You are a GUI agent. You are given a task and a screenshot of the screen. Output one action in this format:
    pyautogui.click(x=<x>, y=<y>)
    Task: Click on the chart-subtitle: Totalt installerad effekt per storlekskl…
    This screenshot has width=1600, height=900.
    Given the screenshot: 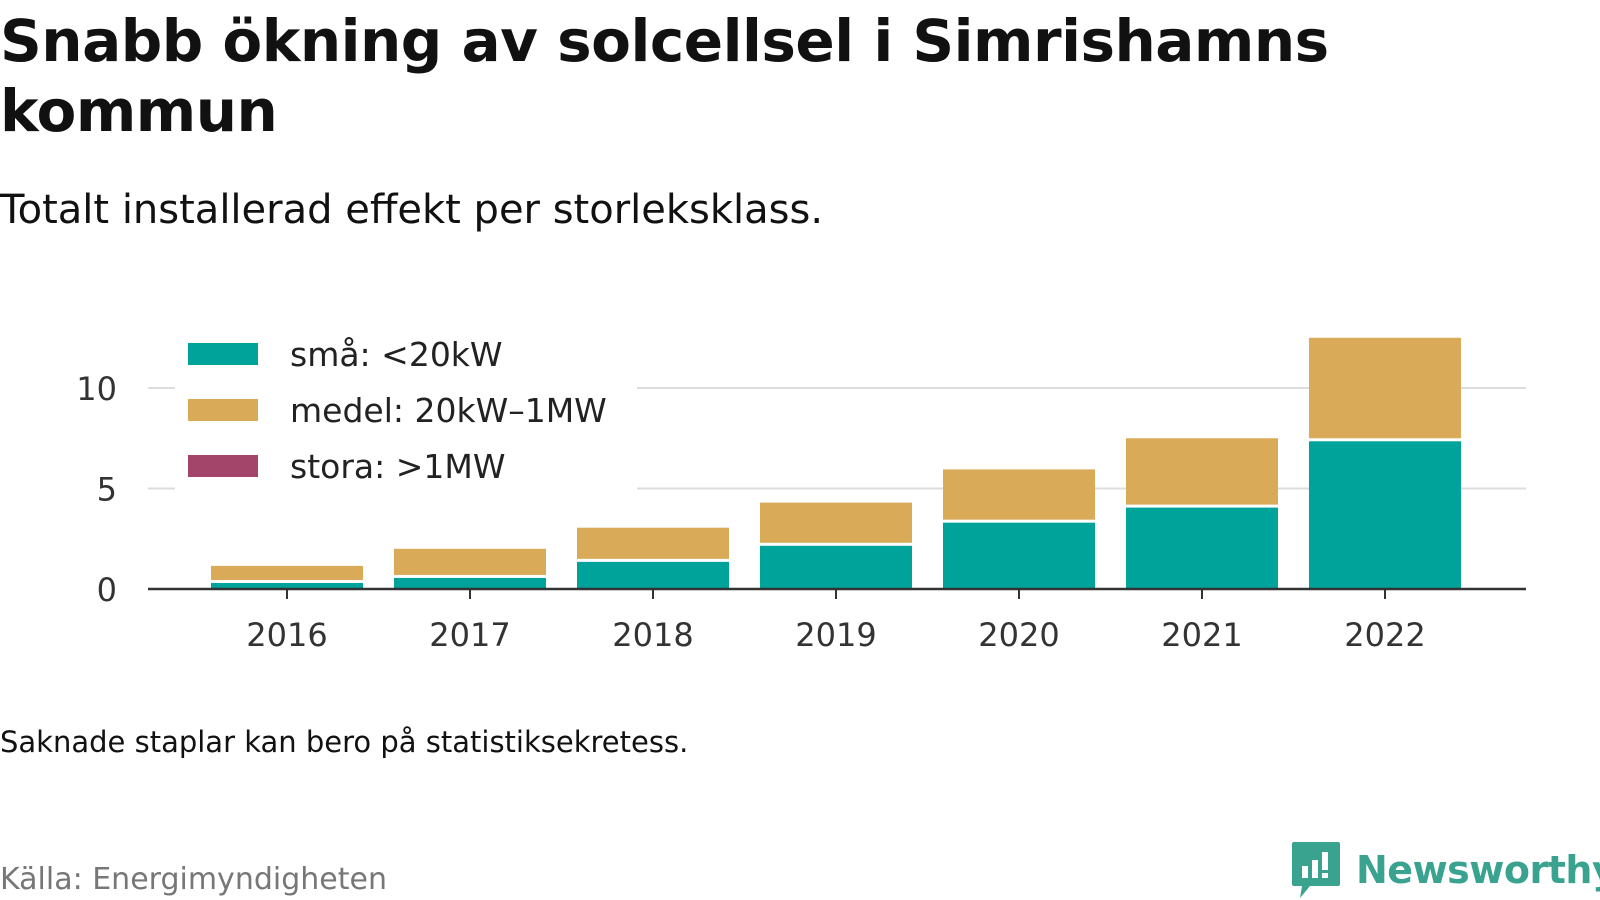 What is the action you would take?
    pyautogui.click(x=412, y=210)
    